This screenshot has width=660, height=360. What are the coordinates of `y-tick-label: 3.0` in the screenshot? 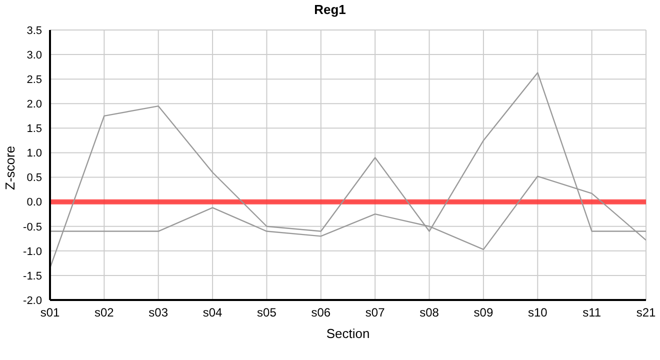 It's located at (34, 55).